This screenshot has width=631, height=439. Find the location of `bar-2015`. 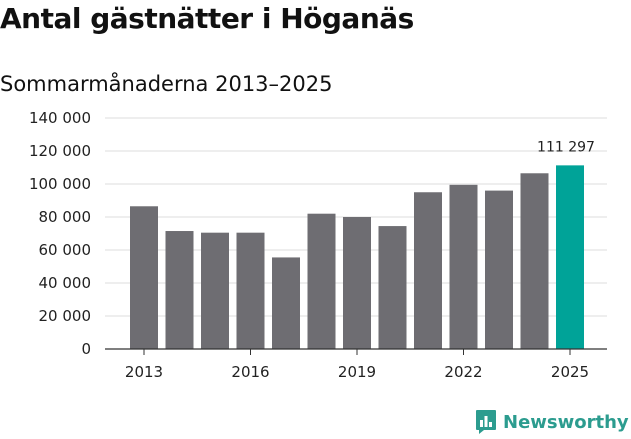

bar-2015 is located at coordinates (215, 290).